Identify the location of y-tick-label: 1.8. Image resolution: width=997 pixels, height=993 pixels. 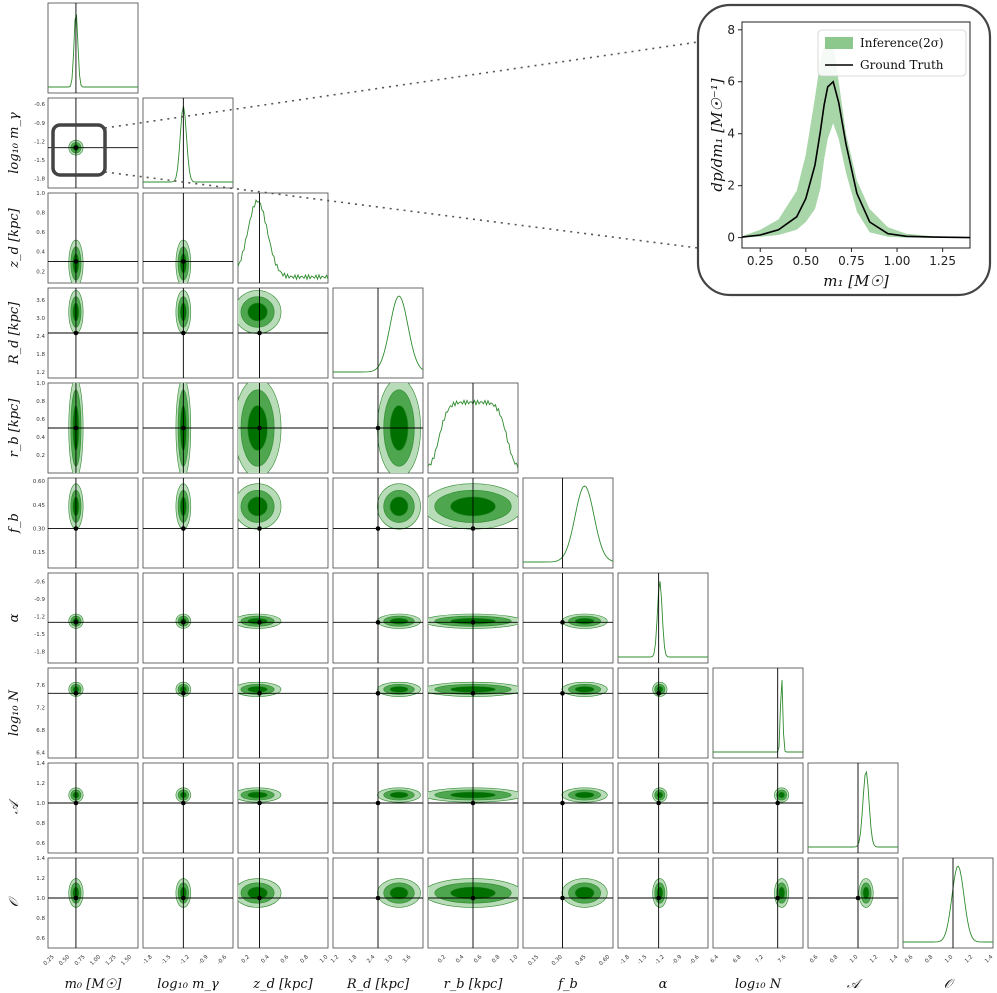
(40, 355).